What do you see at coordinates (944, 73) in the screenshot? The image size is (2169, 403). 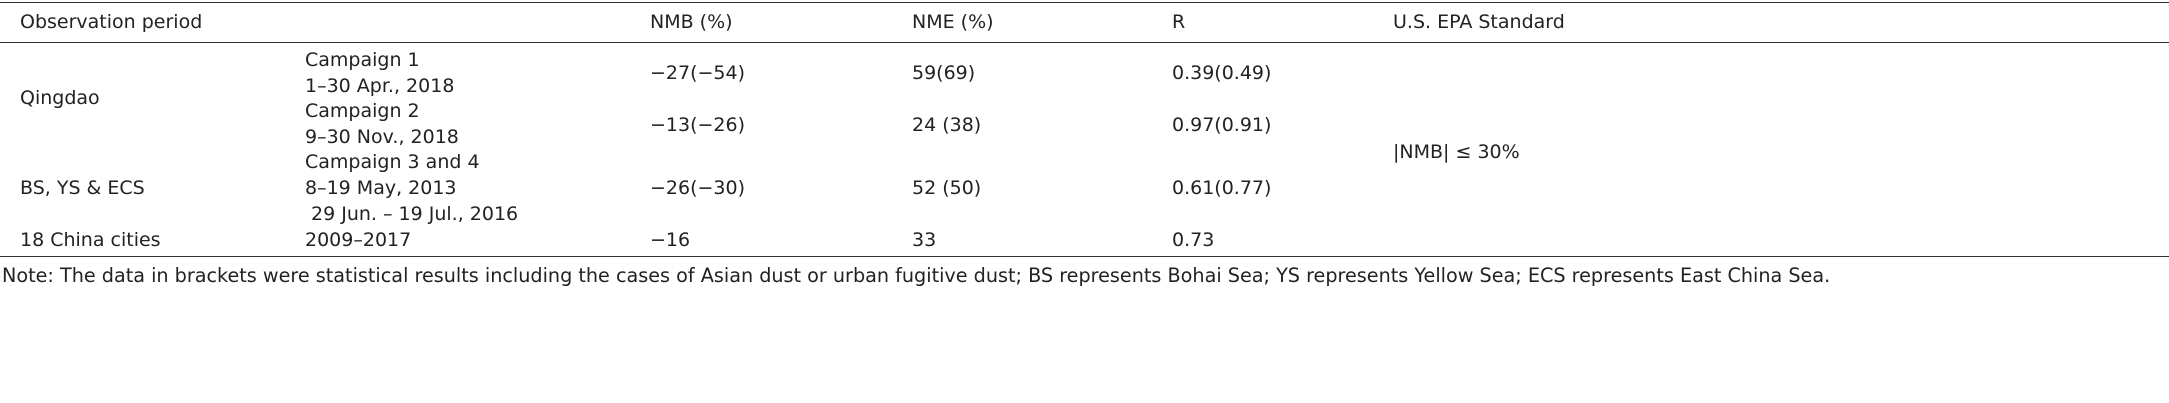 I see `nme: 59(69)` at bounding box center [944, 73].